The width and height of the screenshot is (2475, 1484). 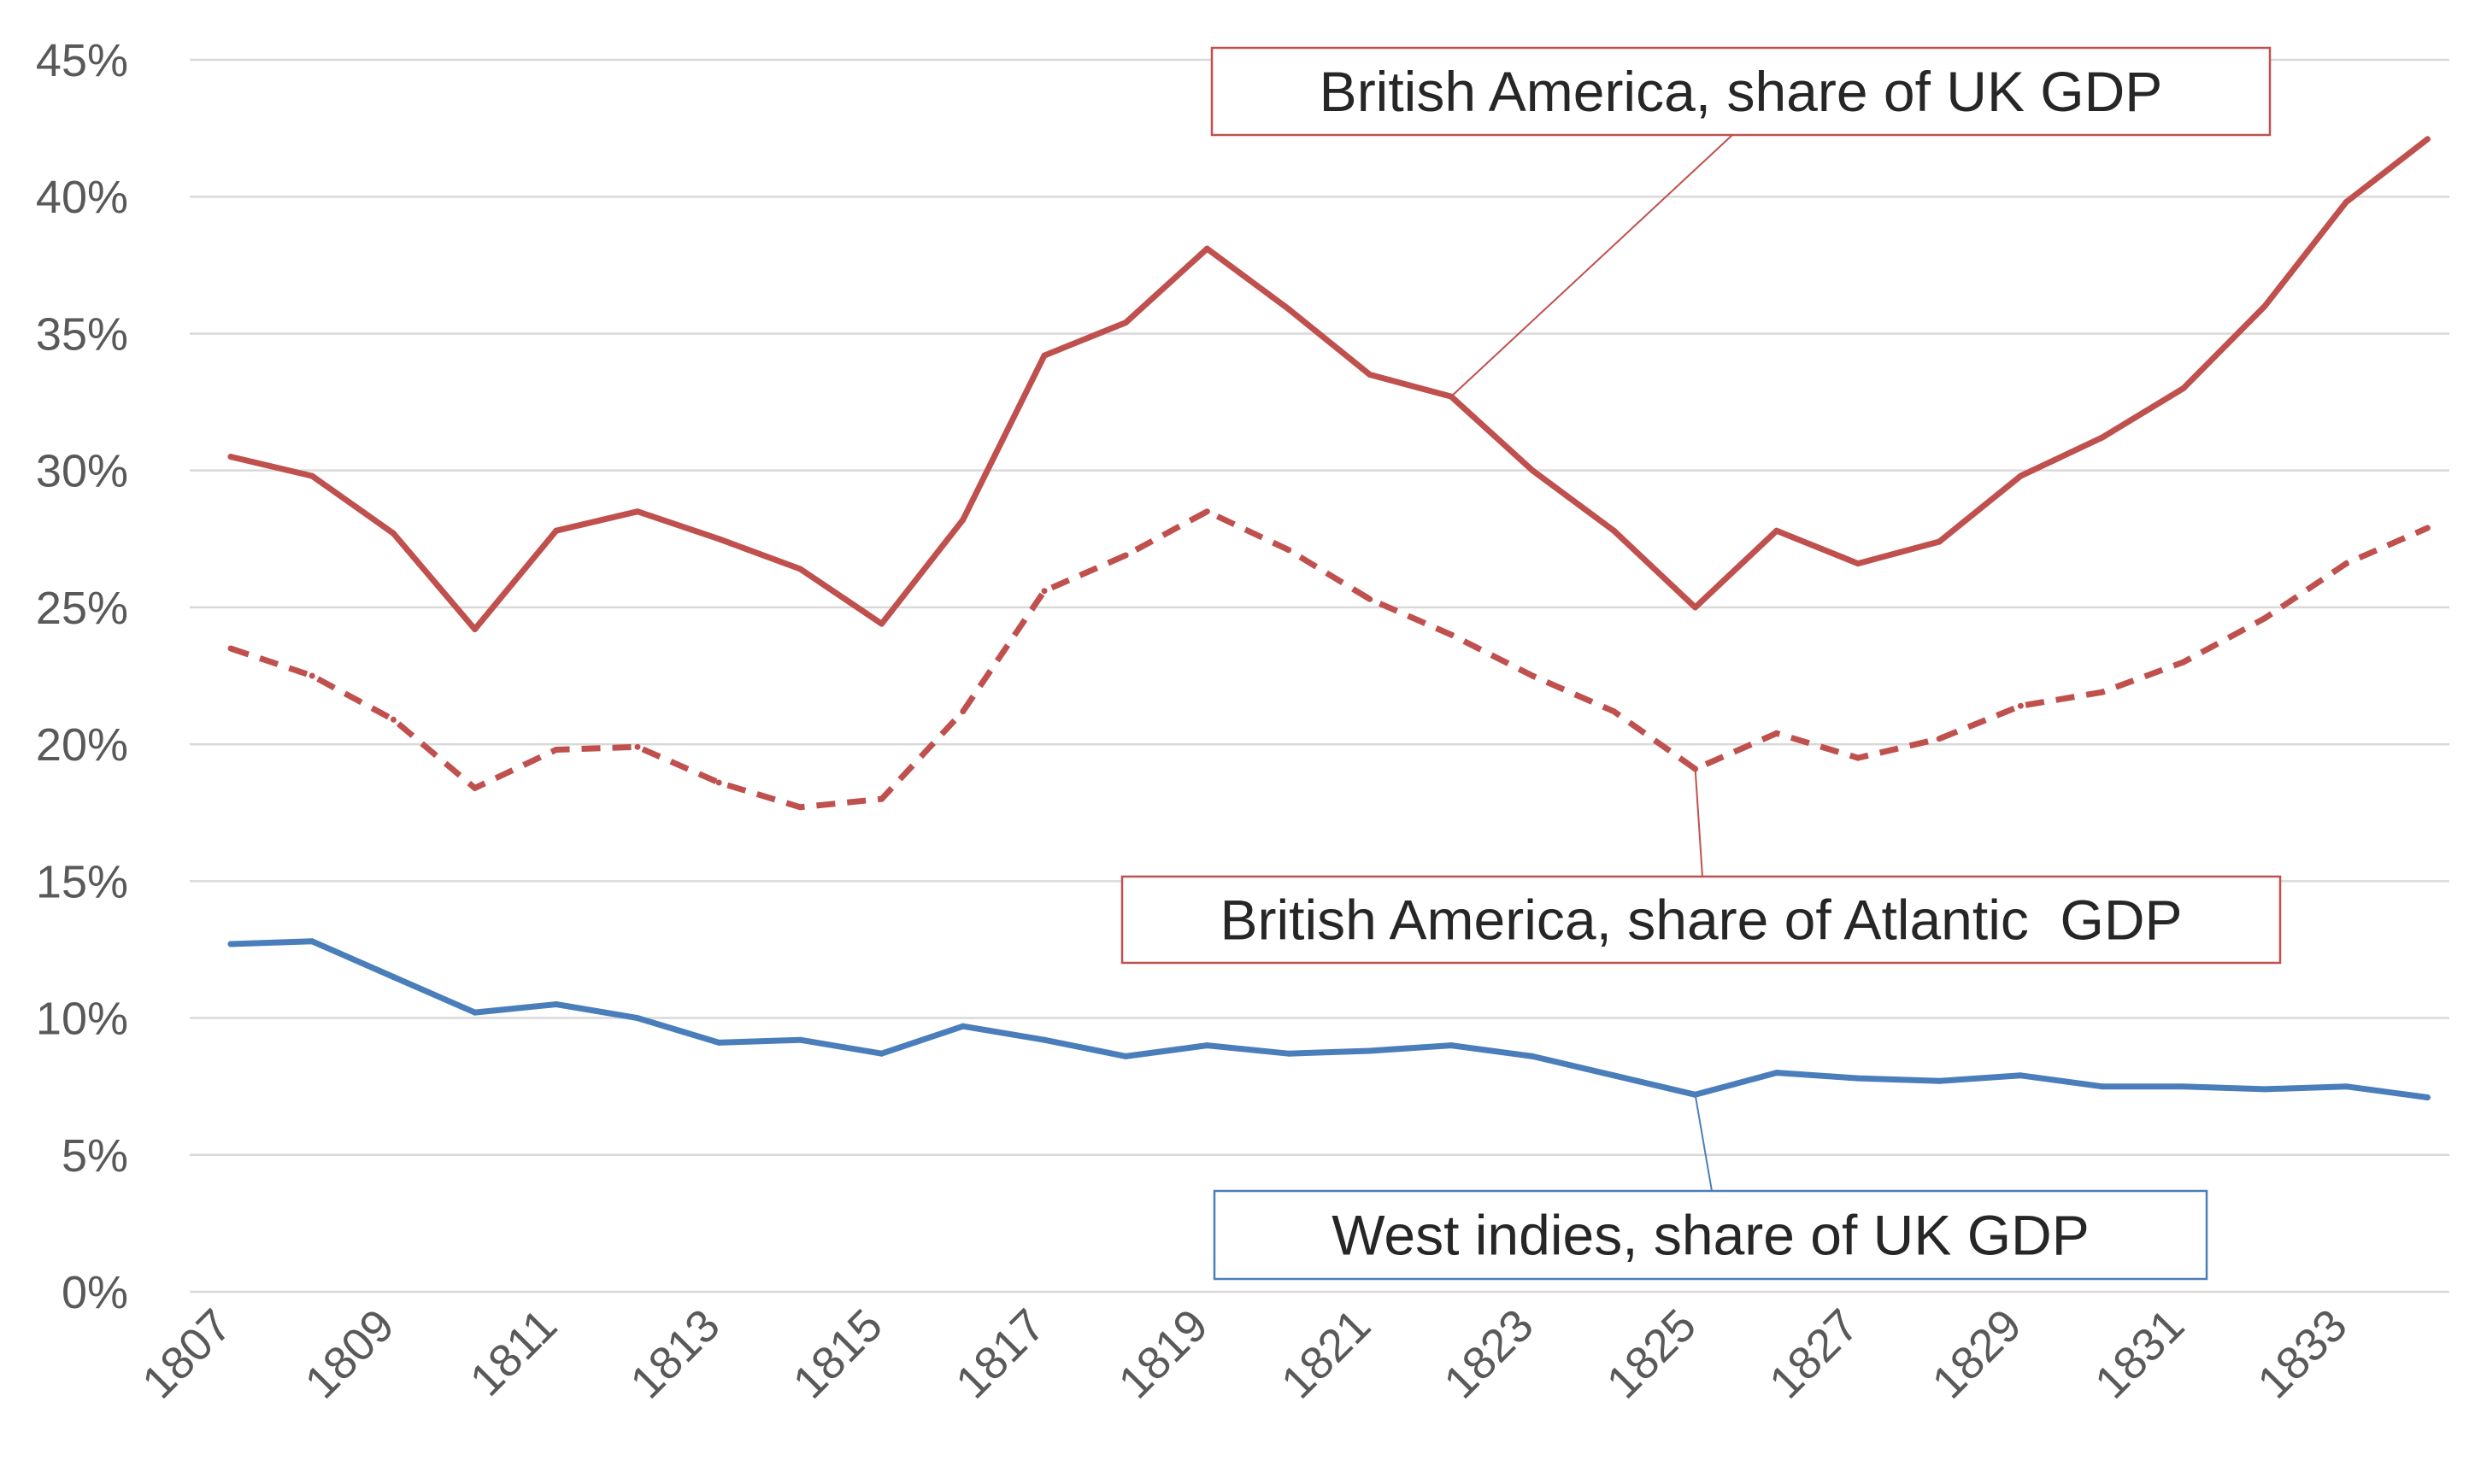 I want to click on y-tick-label: 25%, so click(x=82, y=608).